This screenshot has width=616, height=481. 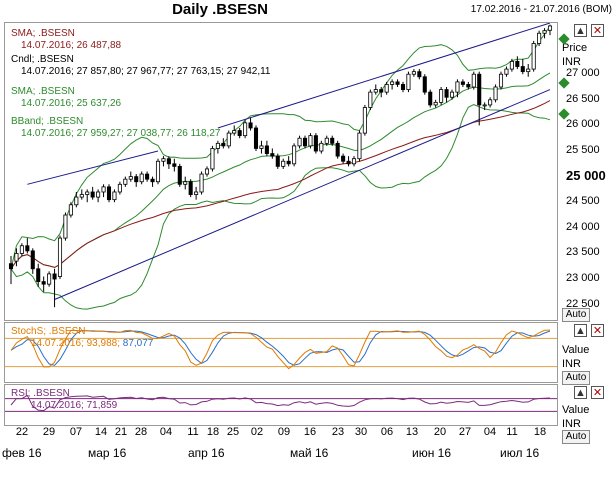 What do you see at coordinates (520, 453) in the screenshot?
I see `x-month-label: июл 16` at bounding box center [520, 453].